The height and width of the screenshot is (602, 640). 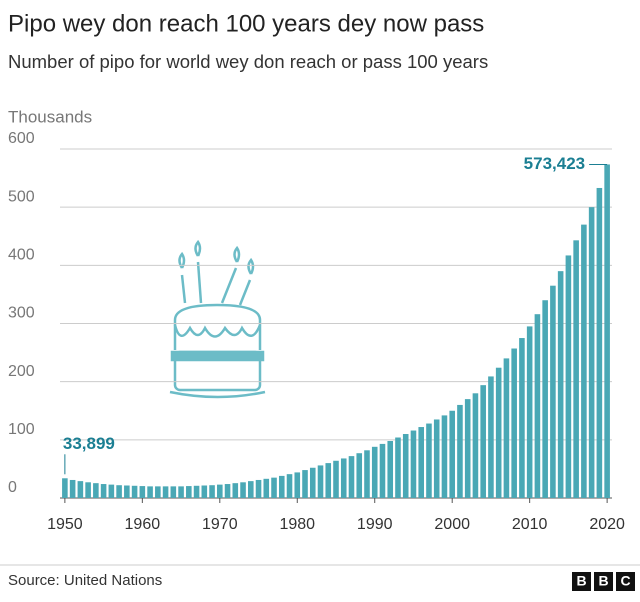 What do you see at coordinates (12, 487) in the screenshot?
I see `y-tick-label: 0` at bounding box center [12, 487].